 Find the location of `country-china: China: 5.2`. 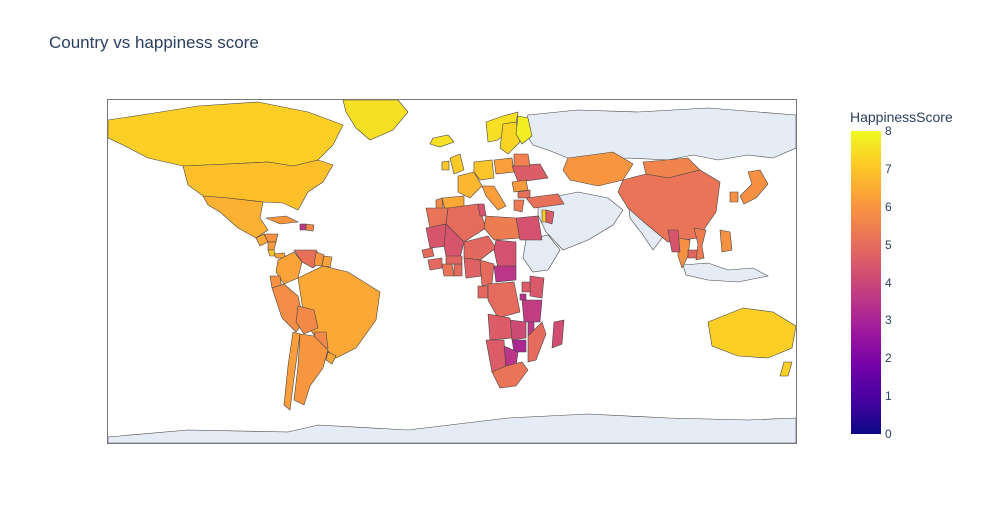

country-china: China: 5.2 is located at coordinates (669, 206).